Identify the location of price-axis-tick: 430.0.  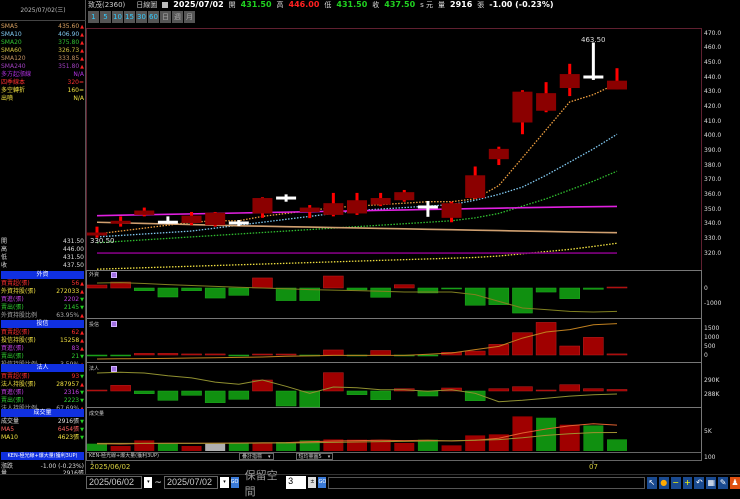
(713, 92).